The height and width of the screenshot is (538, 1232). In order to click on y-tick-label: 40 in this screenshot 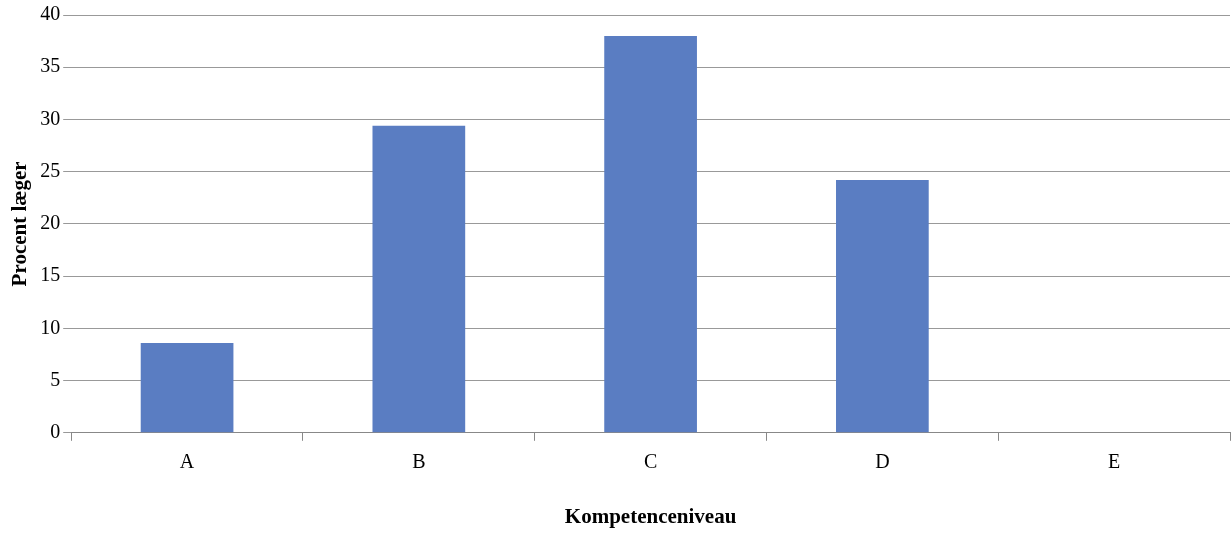, I will do `click(50, 13)`.